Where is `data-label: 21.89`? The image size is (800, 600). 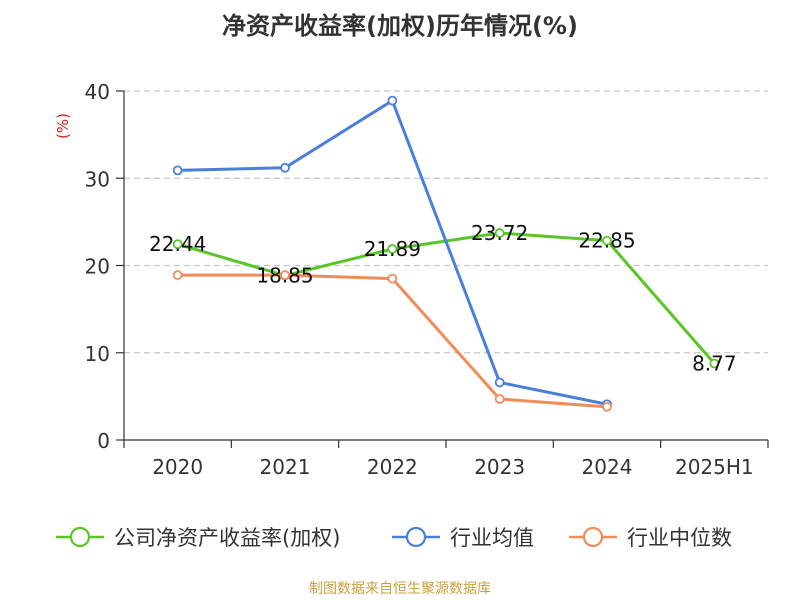
data-label: 21.89 is located at coordinates (392, 249).